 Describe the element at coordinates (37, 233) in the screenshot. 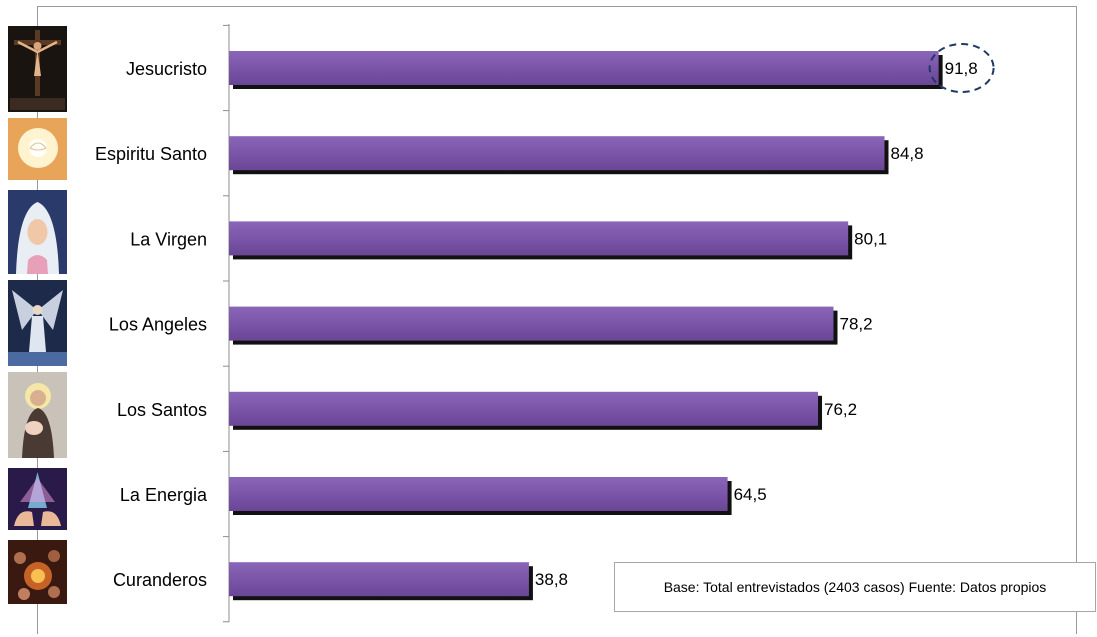

I see `virgin-mary-icon` at that location.